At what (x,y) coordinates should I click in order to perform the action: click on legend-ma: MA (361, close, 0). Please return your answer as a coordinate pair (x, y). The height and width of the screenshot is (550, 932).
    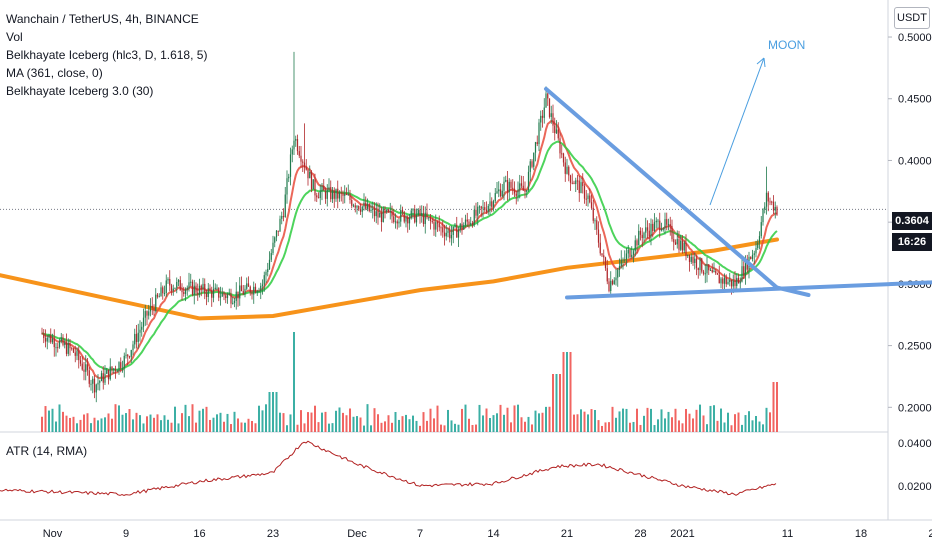
    Looking at the image, I should click on (54, 73).